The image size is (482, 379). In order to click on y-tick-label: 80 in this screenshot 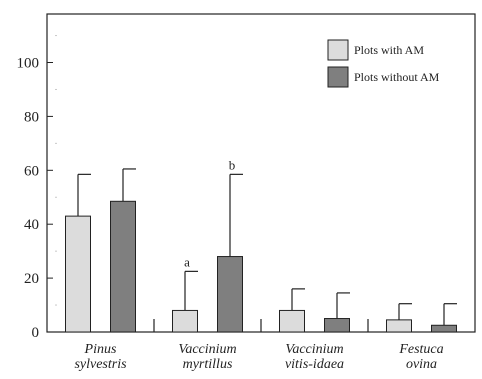, I will do `click(31, 117)`.